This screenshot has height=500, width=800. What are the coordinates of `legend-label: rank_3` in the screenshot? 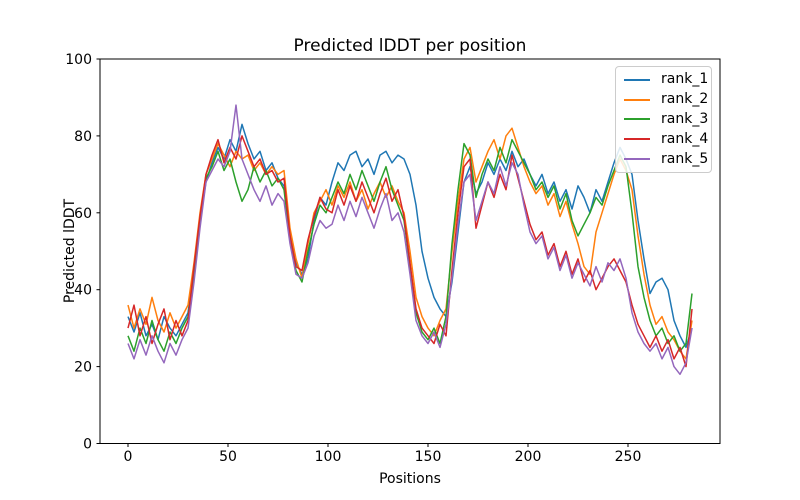 It's located at (685, 118).